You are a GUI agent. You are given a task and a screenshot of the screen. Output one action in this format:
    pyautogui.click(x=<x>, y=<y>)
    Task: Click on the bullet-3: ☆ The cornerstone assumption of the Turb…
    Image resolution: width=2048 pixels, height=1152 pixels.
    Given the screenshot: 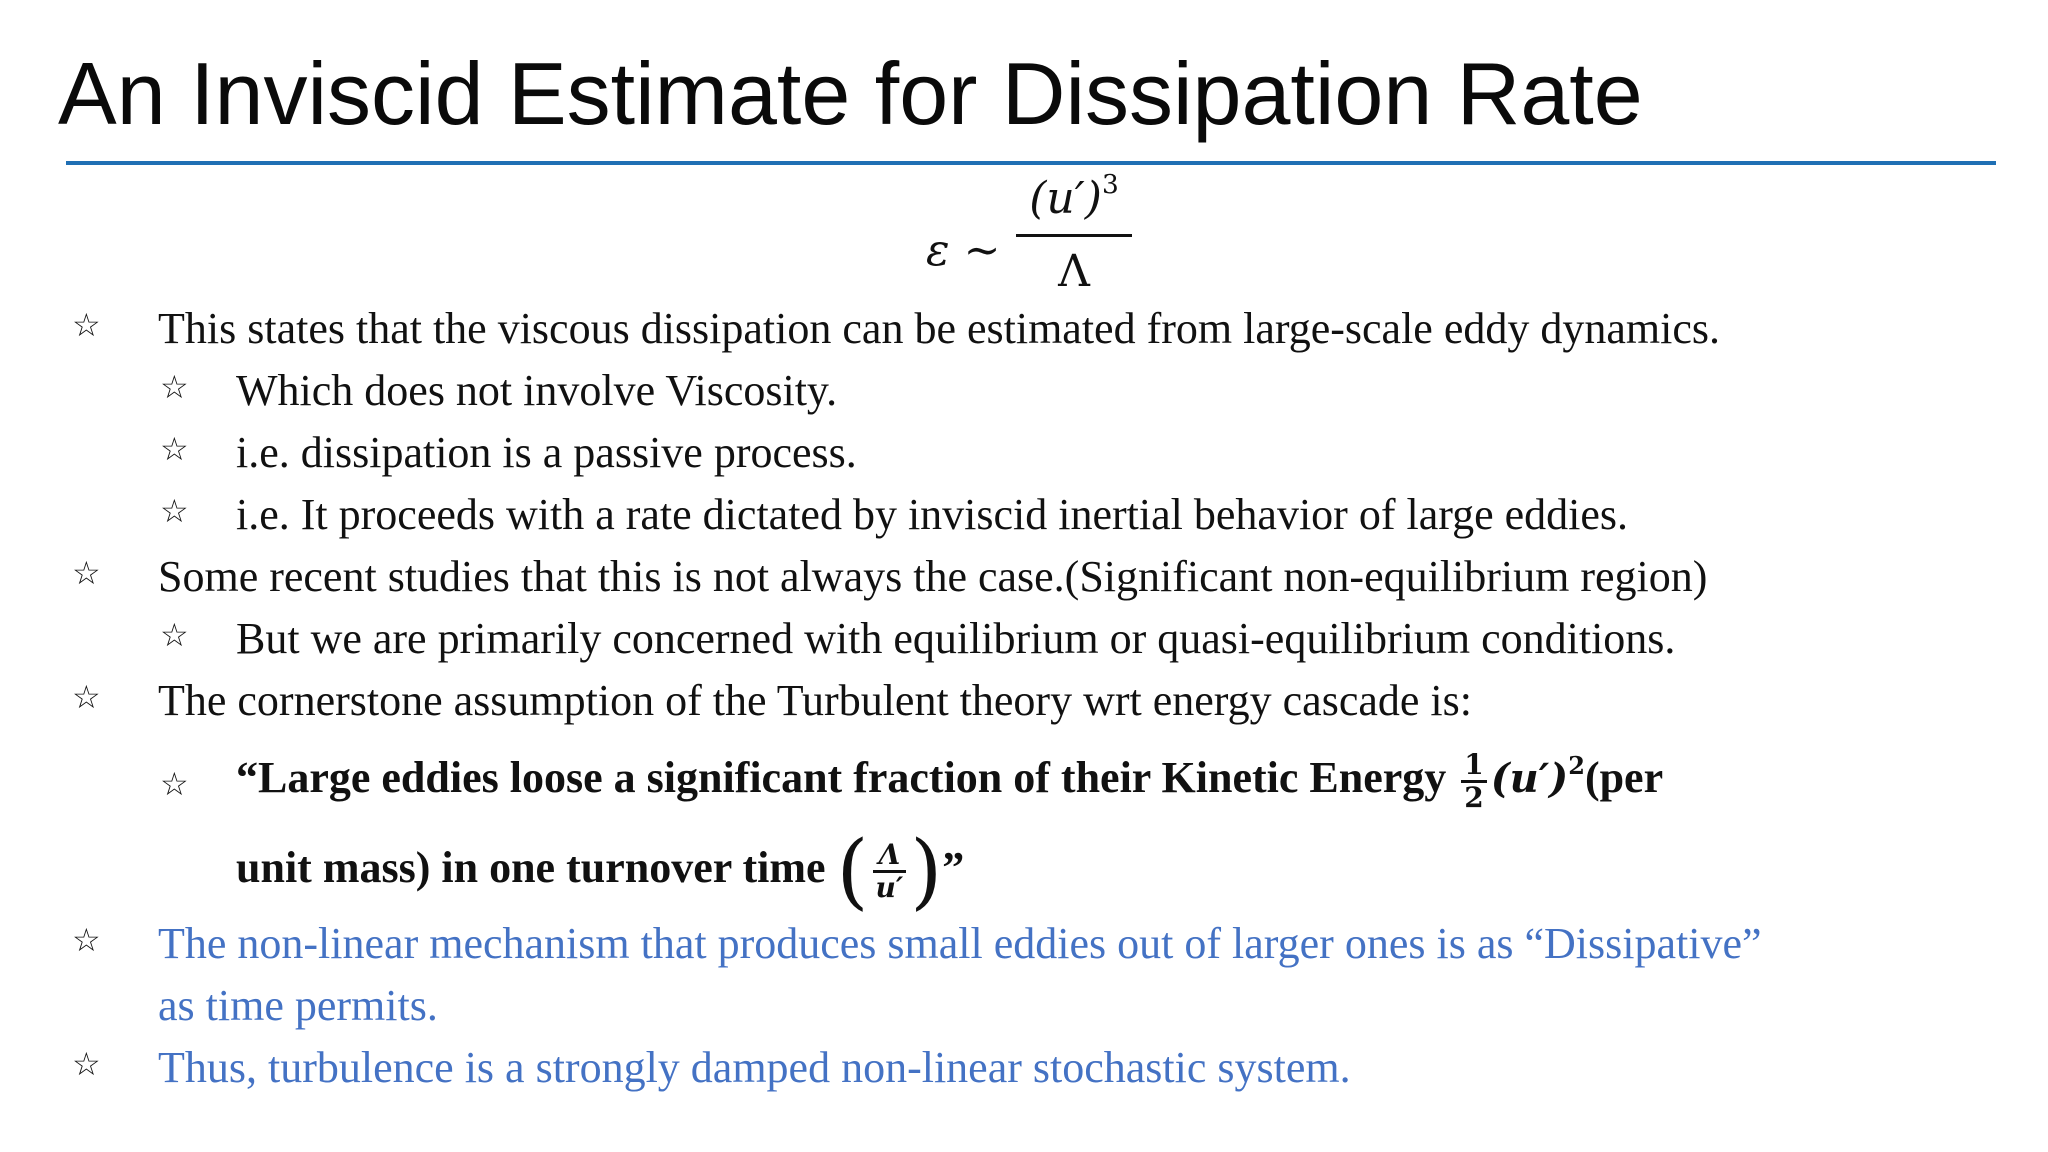 What is the action you would take?
    pyautogui.click(x=772, y=701)
    